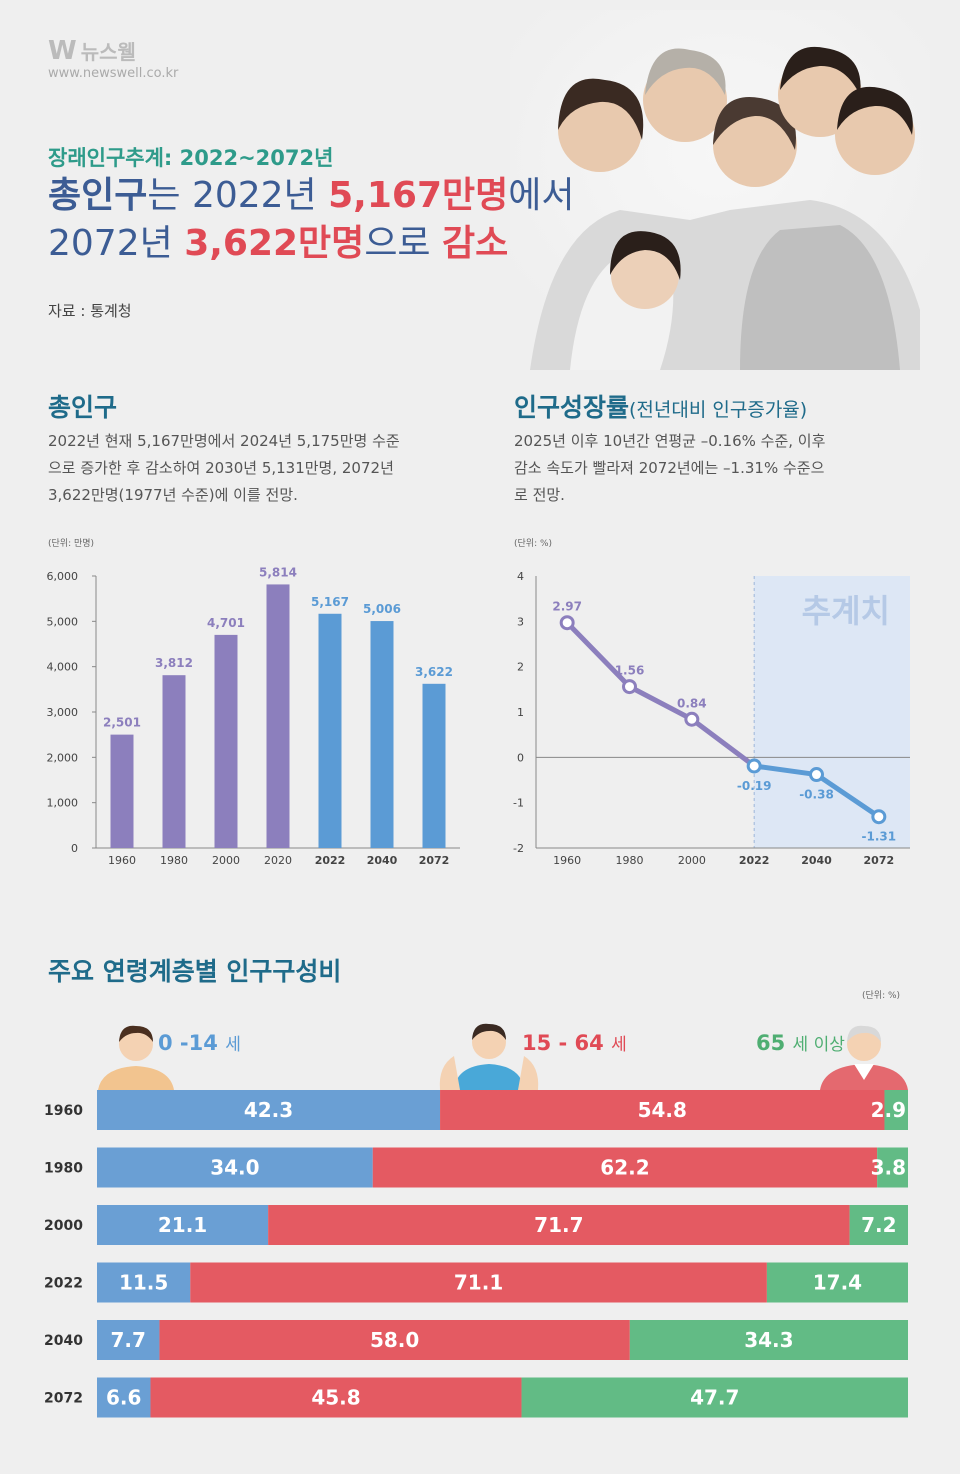 The image size is (960, 1474). I want to click on y-tick-label: 3, so click(520, 621).